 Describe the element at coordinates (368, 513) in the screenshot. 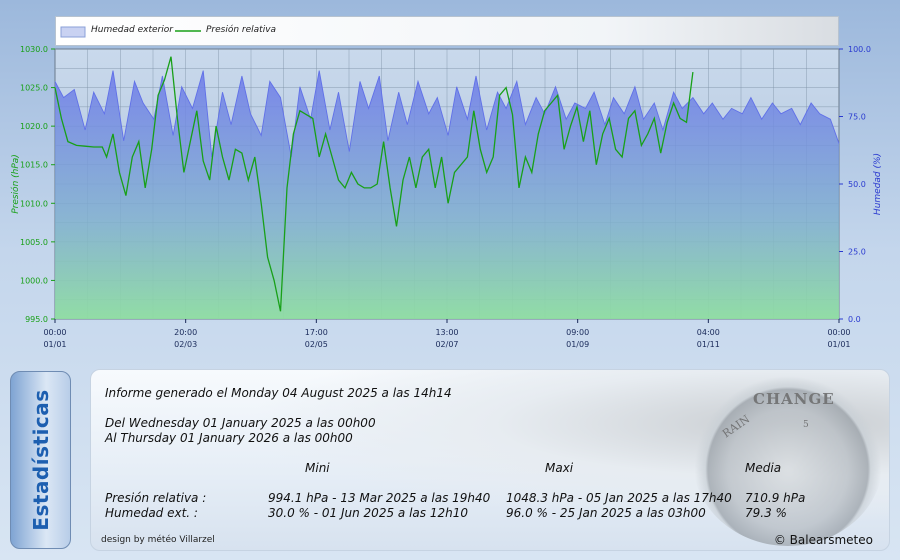

I see `stat-row-min: 30.0 % - 01 Jun 2025 a las 12h10` at that location.